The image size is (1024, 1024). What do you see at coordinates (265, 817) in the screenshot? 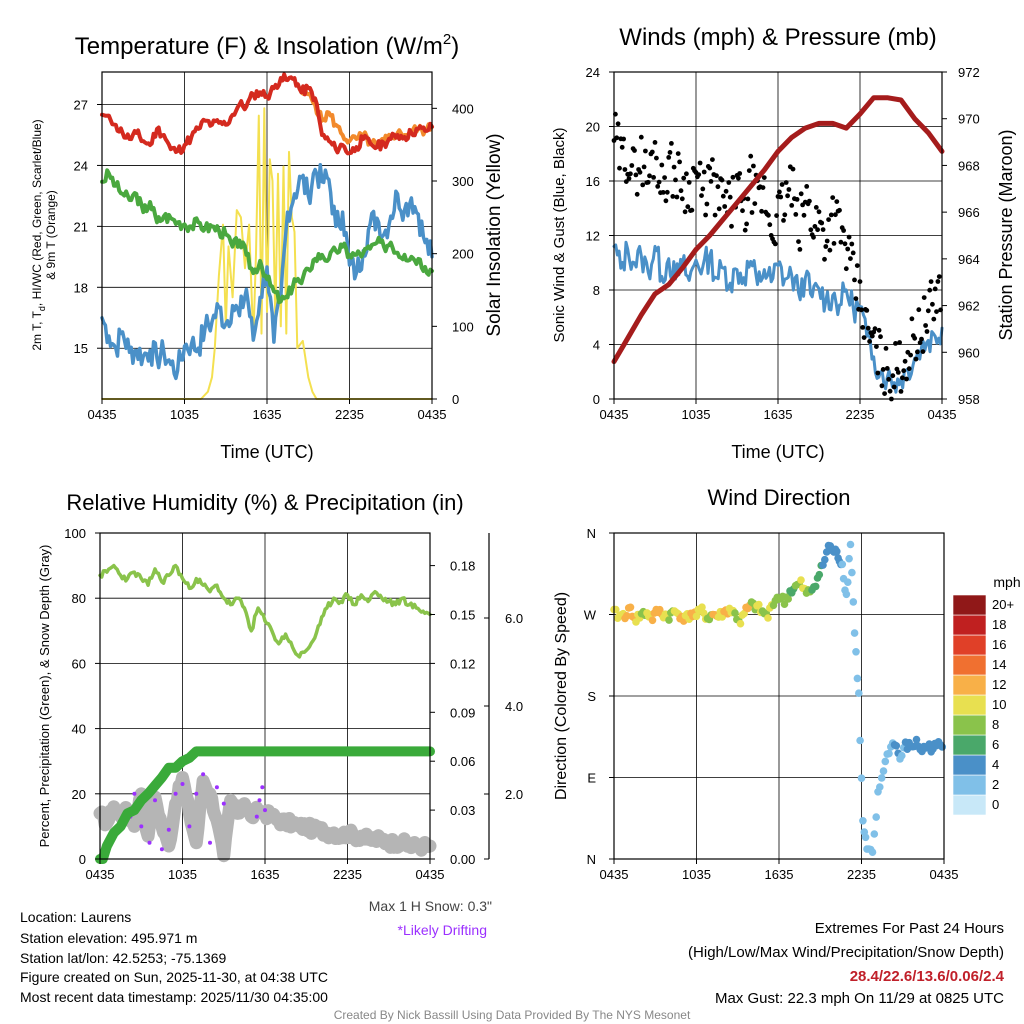
I see `snow-depth-line` at bounding box center [265, 817].